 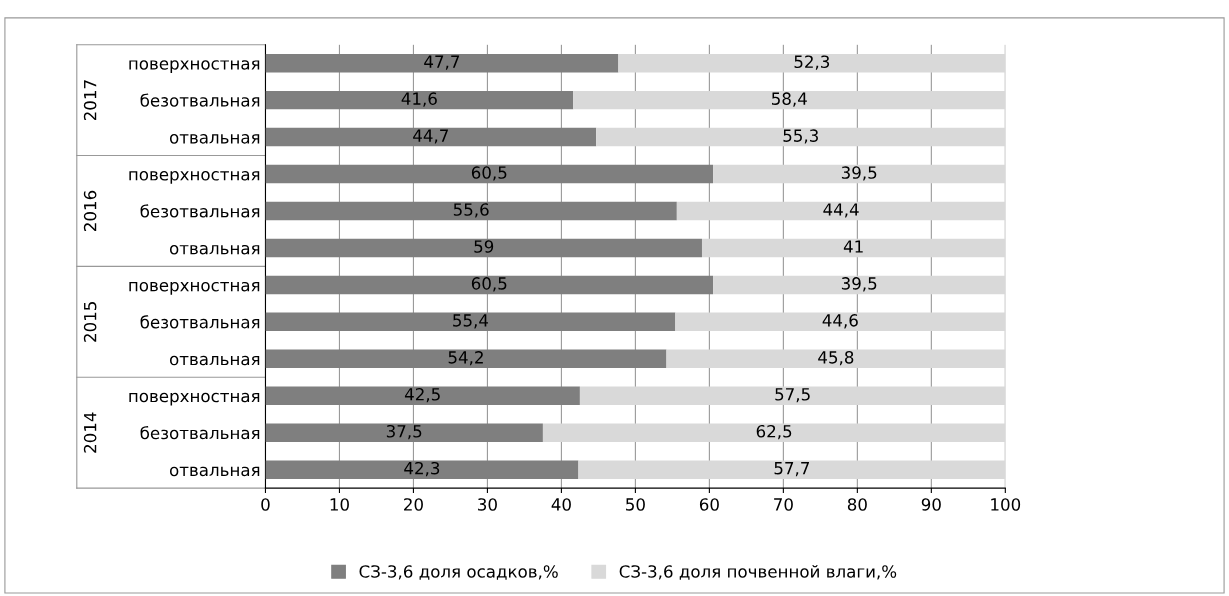 I want to click on data-label: 42,5, so click(x=422, y=395).